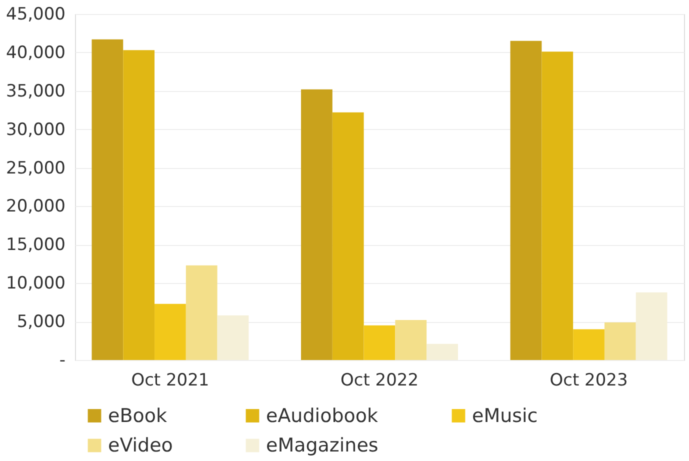 The width and height of the screenshot is (689, 461). Describe the element at coordinates (170, 380) in the screenshot. I see `x-tick-label: Oct 2021` at that location.